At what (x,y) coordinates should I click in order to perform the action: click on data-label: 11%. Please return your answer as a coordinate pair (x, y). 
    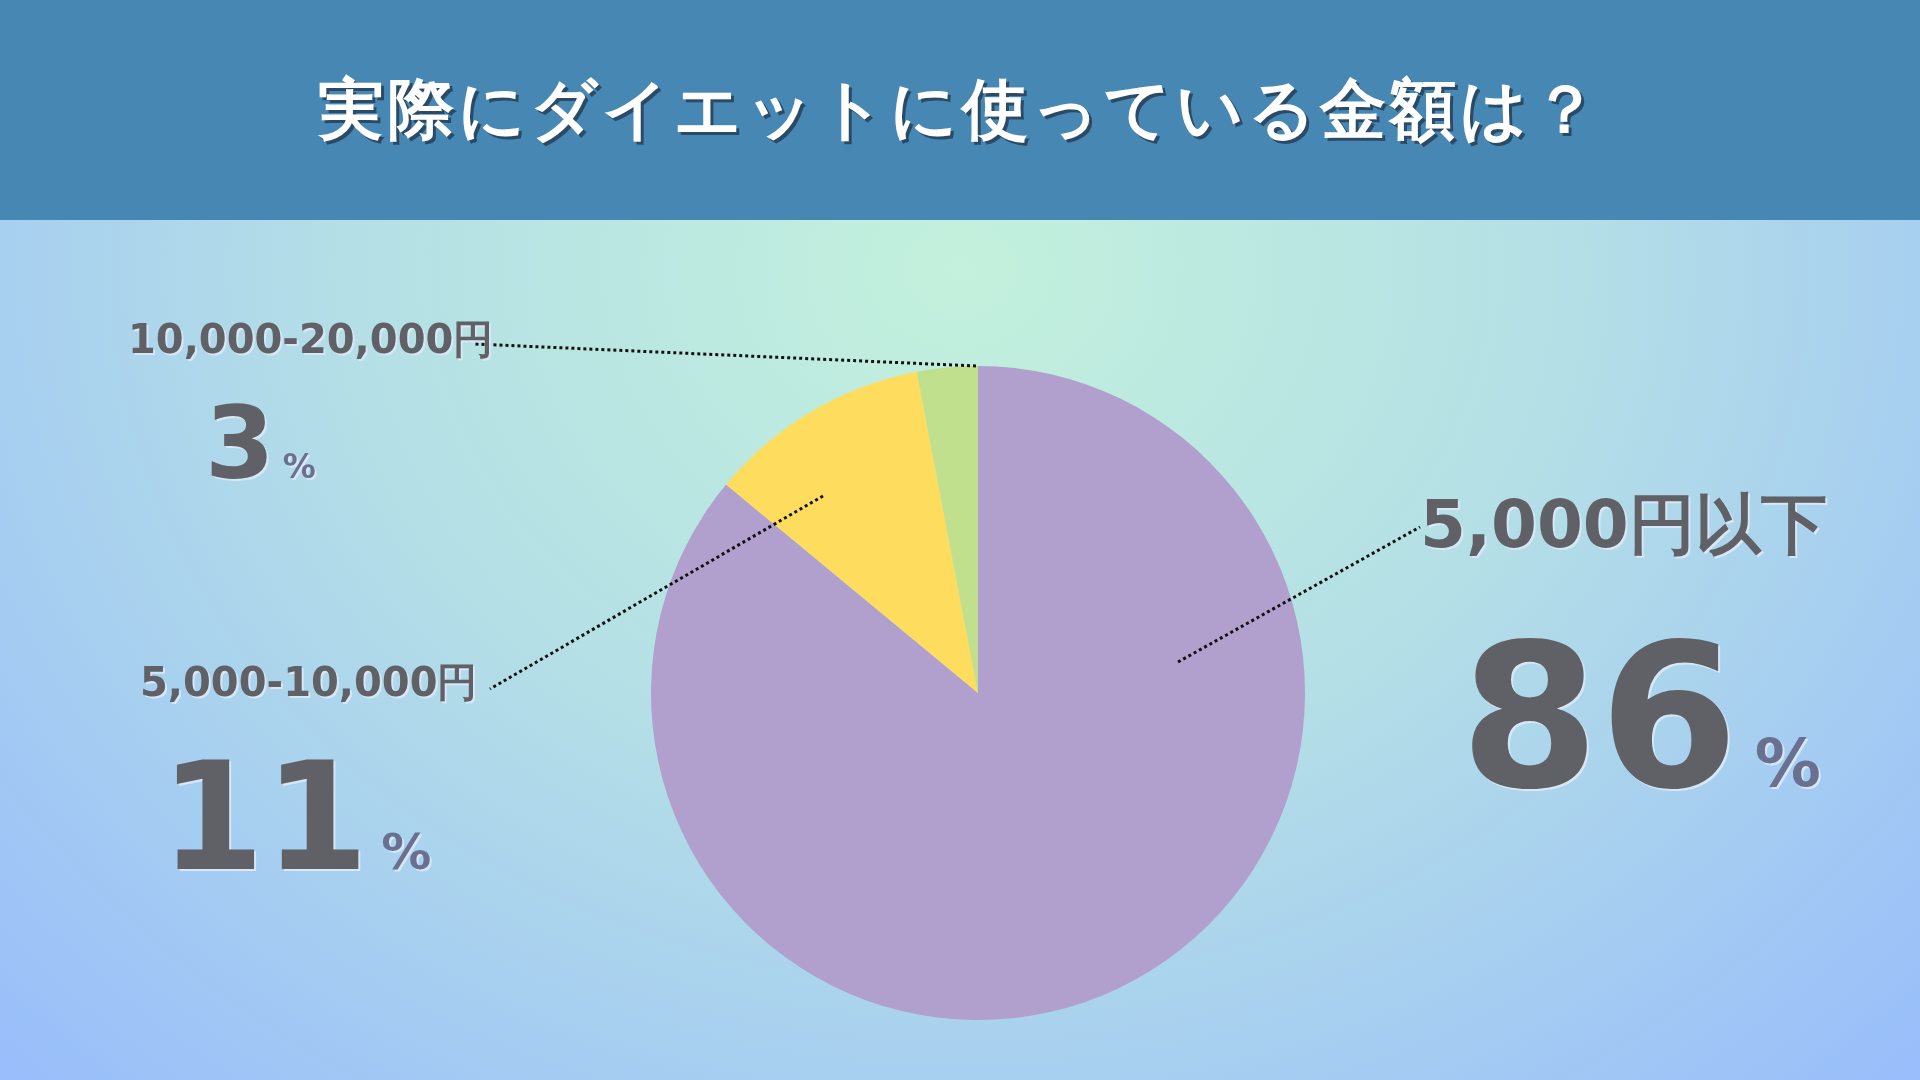
    Looking at the image, I should click on (296, 817).